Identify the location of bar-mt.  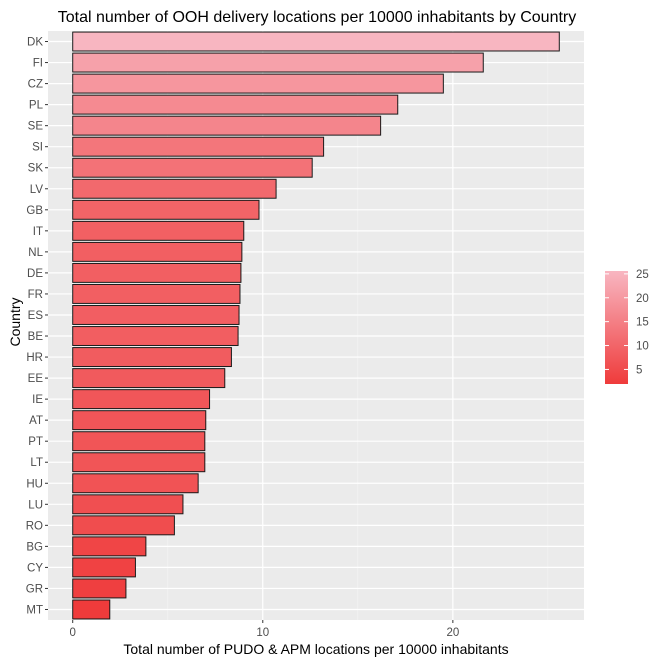
(91, 609).